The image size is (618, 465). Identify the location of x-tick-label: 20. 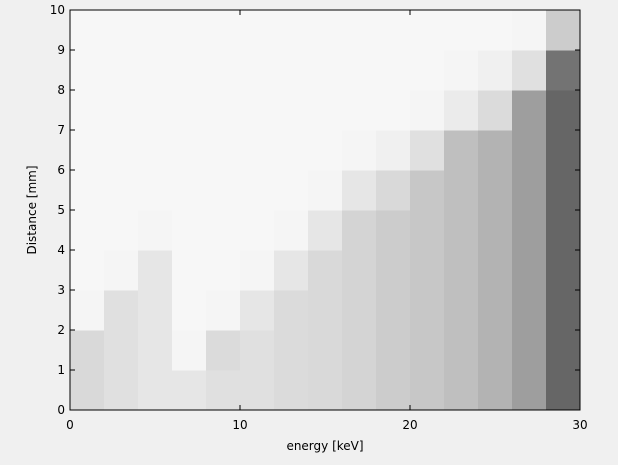
(409, 425).